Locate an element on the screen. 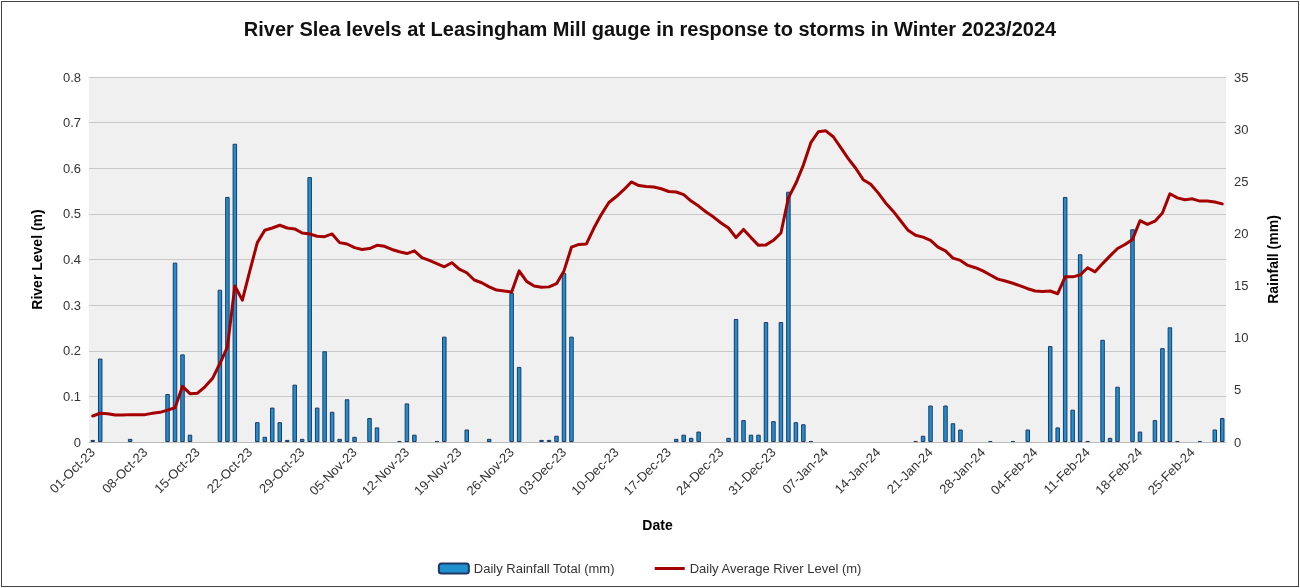 The image size is (1300, 588). y2-tick-label: 10 is located at coordinates (1241, 338).